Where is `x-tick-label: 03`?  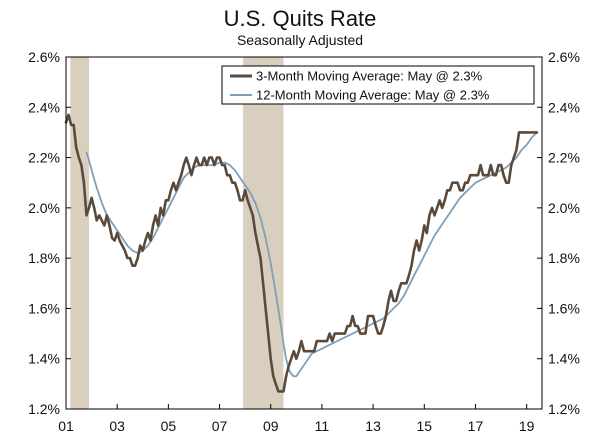 x-tick-label: 03 is located at coordinates (117, 426).